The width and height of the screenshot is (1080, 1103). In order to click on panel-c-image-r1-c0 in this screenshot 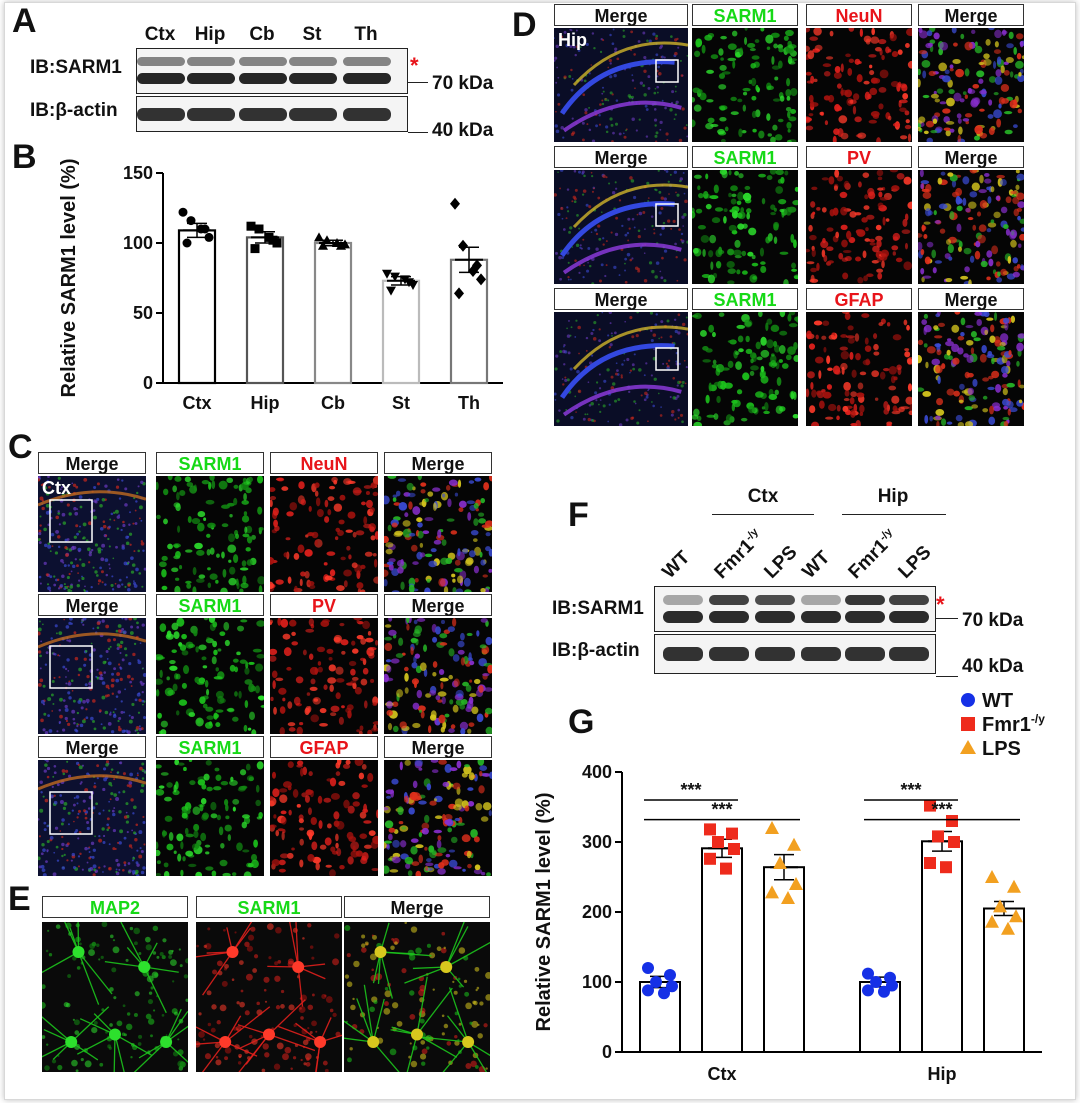, I will do `click(92, 676)`.